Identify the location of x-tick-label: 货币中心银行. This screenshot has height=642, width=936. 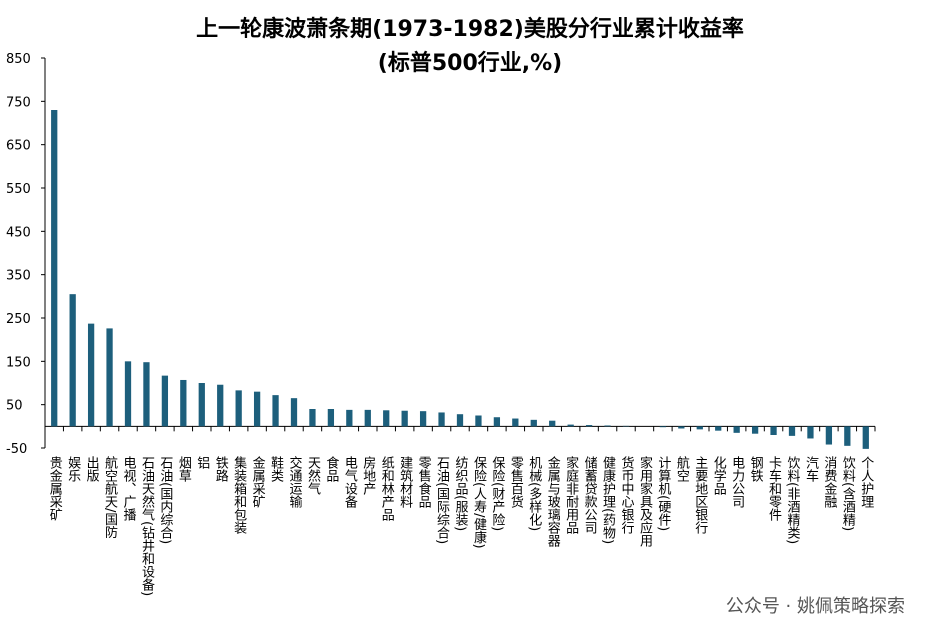
(627, 495).